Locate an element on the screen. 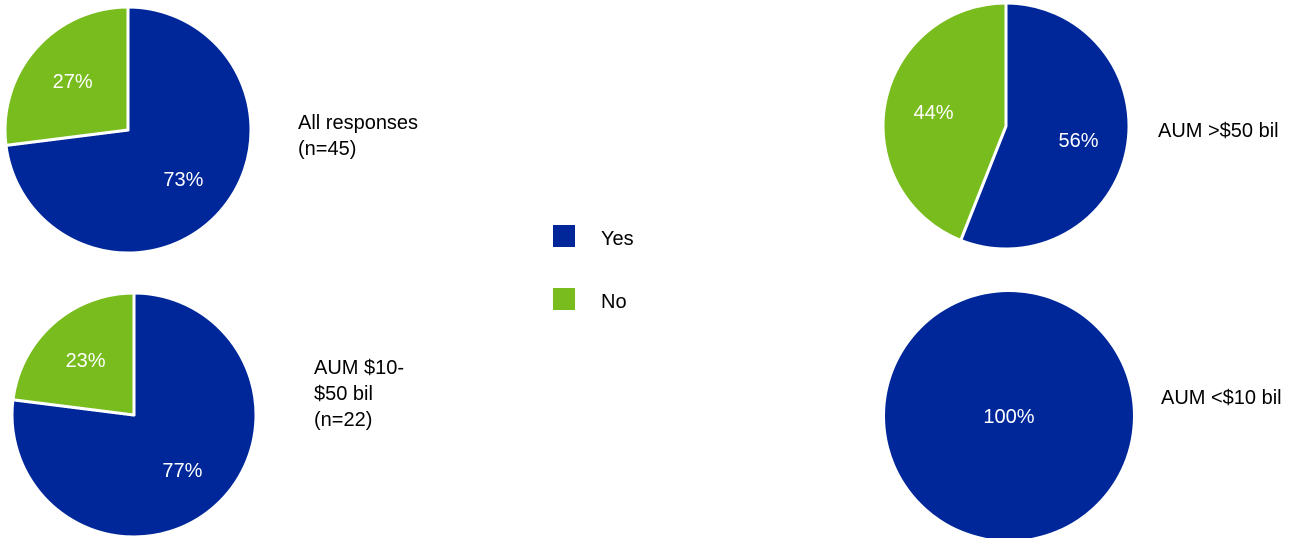 Image resolution: width=1312 pixels, height=538 pixels. slice-data-label: 77% is located at coordinates (182, 471).